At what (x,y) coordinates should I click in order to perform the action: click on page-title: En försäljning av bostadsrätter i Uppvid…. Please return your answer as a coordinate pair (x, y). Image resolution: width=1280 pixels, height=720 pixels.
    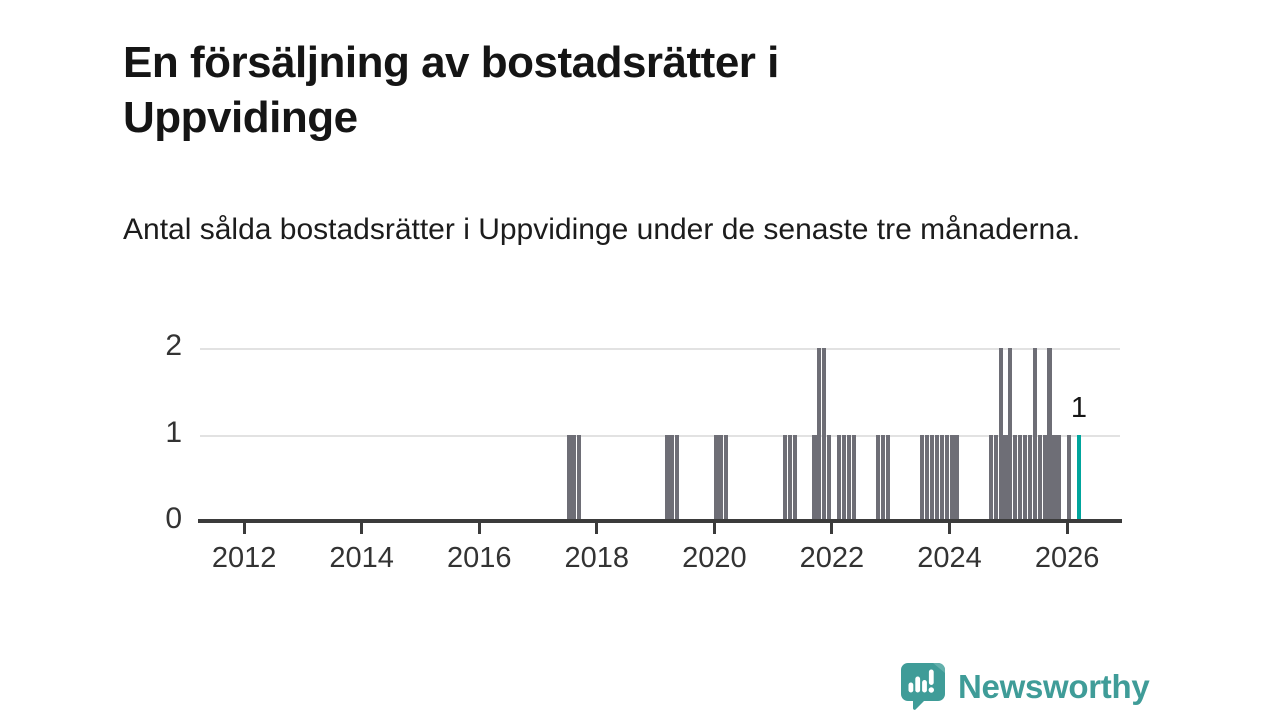
    Looking at the image, I should click on (451, 90).